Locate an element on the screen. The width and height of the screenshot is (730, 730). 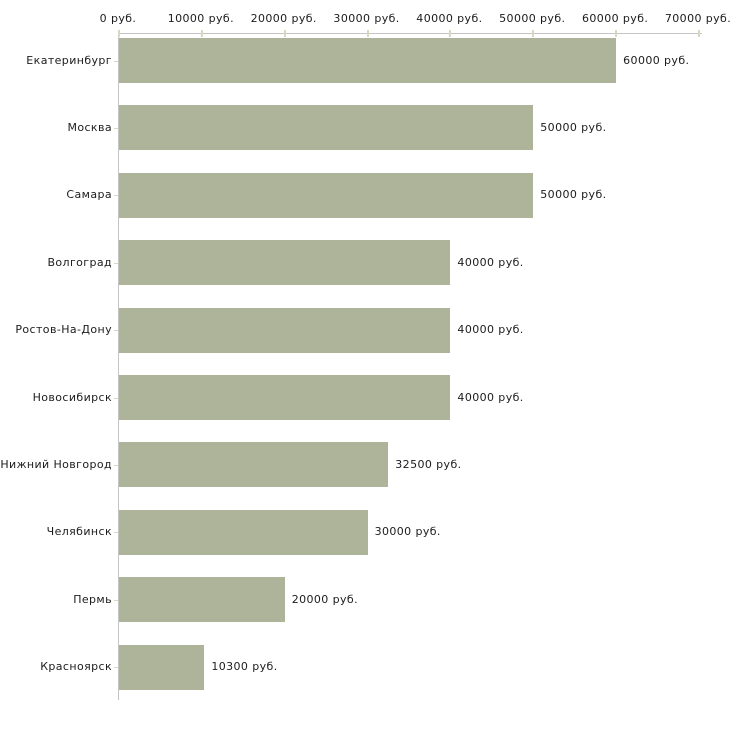
x-axis-tick-label: 10000 руб. is located at coordinates (200, 18).